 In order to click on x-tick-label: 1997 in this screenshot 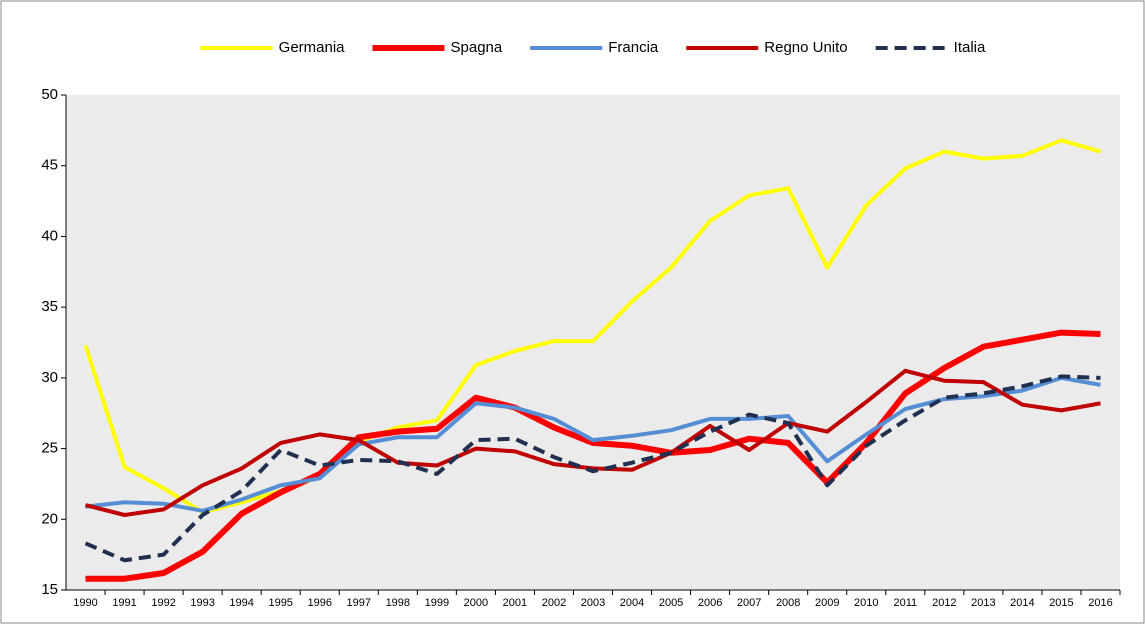, I will do `click(359, 603)`.